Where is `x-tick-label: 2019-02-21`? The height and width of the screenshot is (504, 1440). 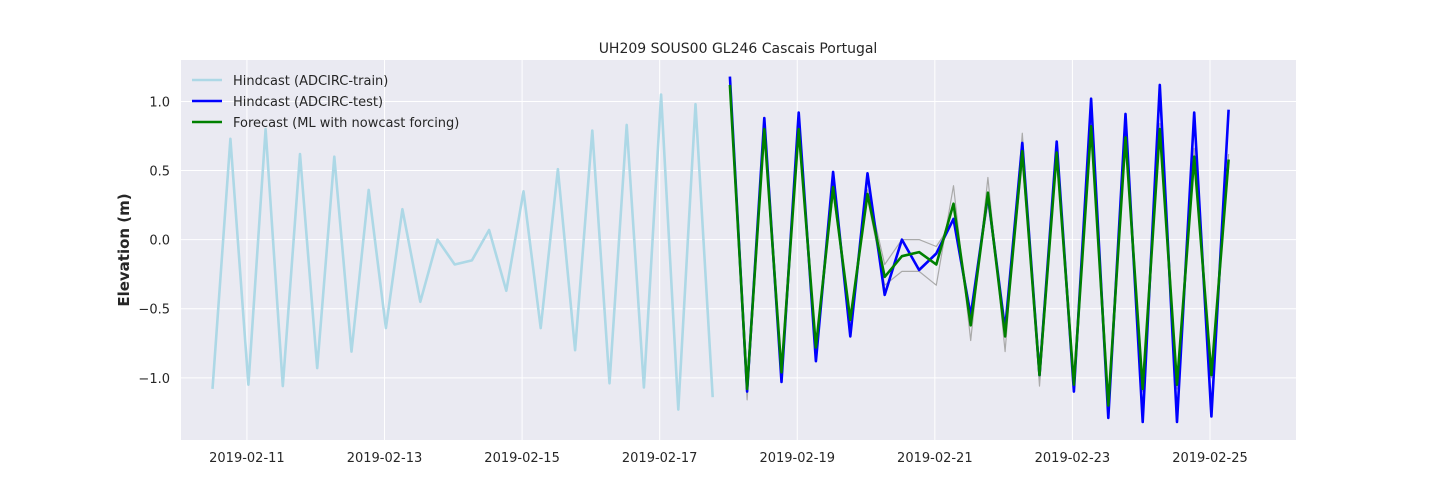 x-tick-label: 2019-02-21 is located at coordinates (935, 458).